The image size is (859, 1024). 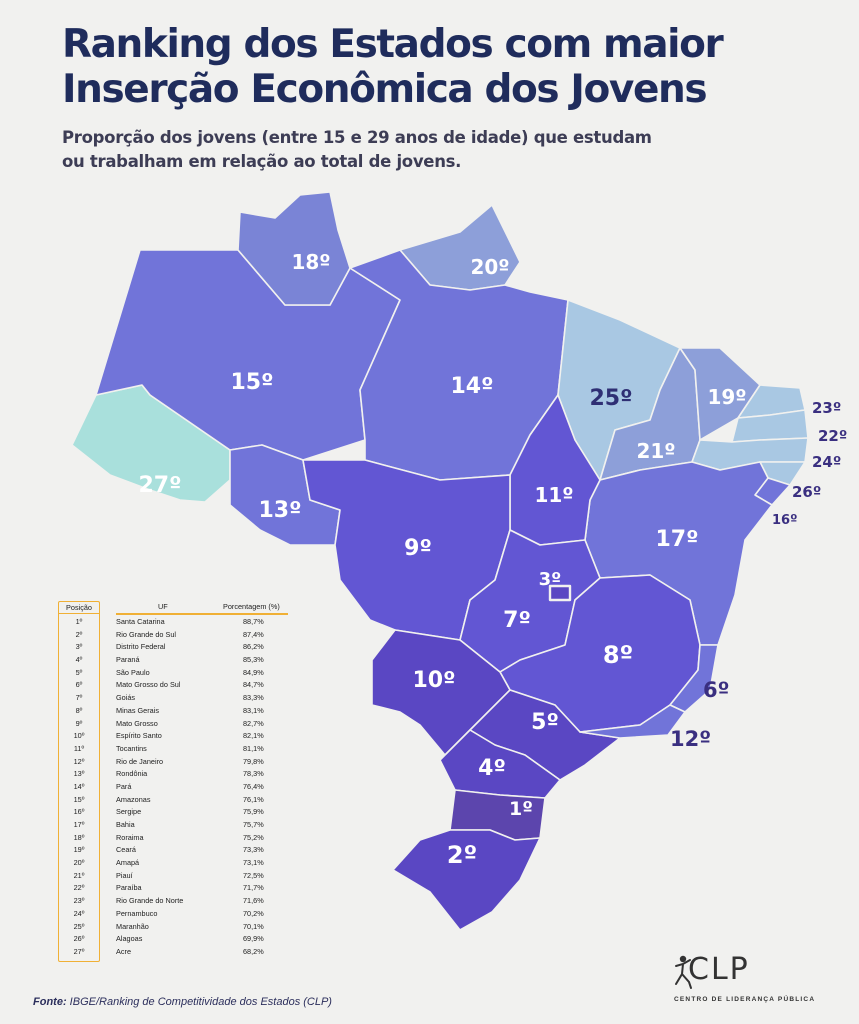 I want to click on uf-cell: Bahia, so click(x=125, y=824).